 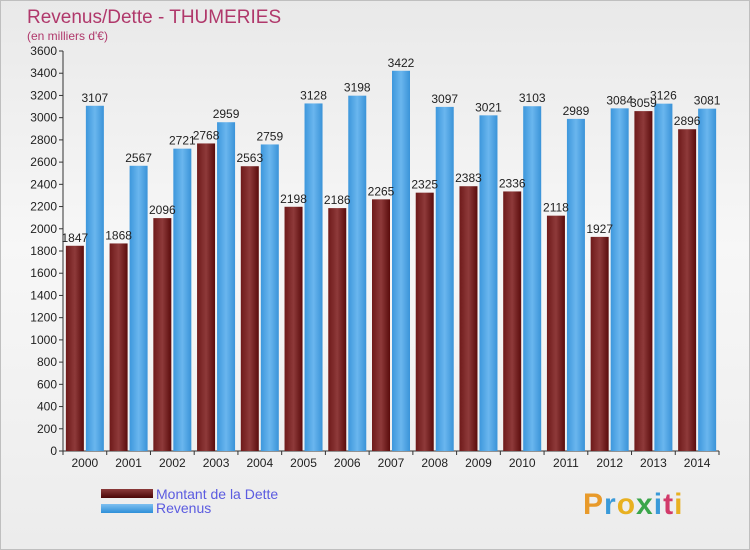 What do you see at coordinates (95, 98) in the screenshot?
I see `data-label-revenue: 3107` at bounding box center [95, 98].